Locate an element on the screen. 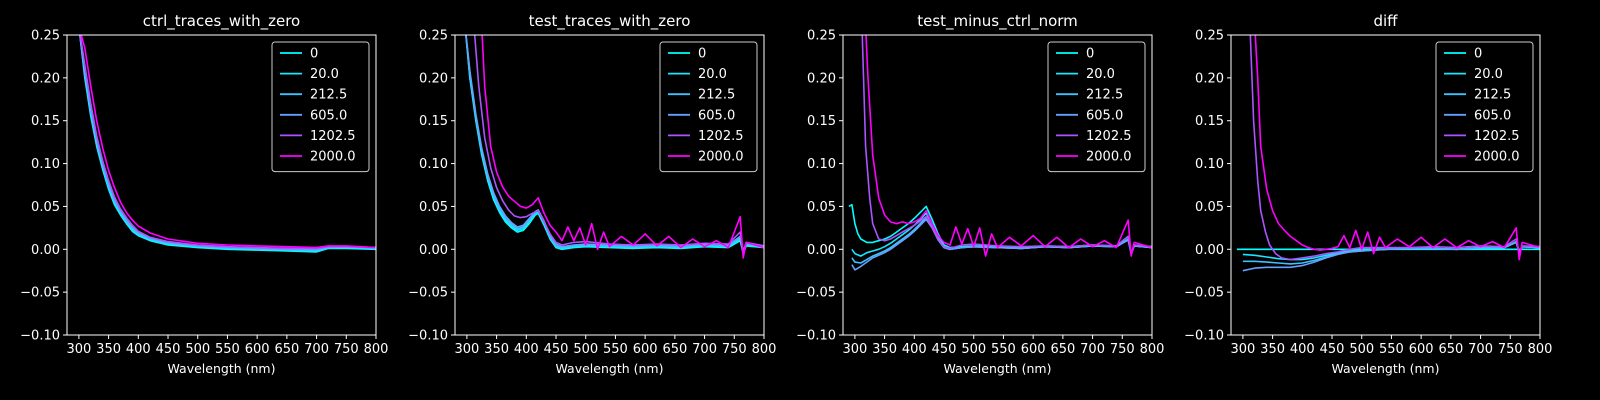 The image size is (1600, 400). series-line-605.0 is located at coordinates (1391, 256).